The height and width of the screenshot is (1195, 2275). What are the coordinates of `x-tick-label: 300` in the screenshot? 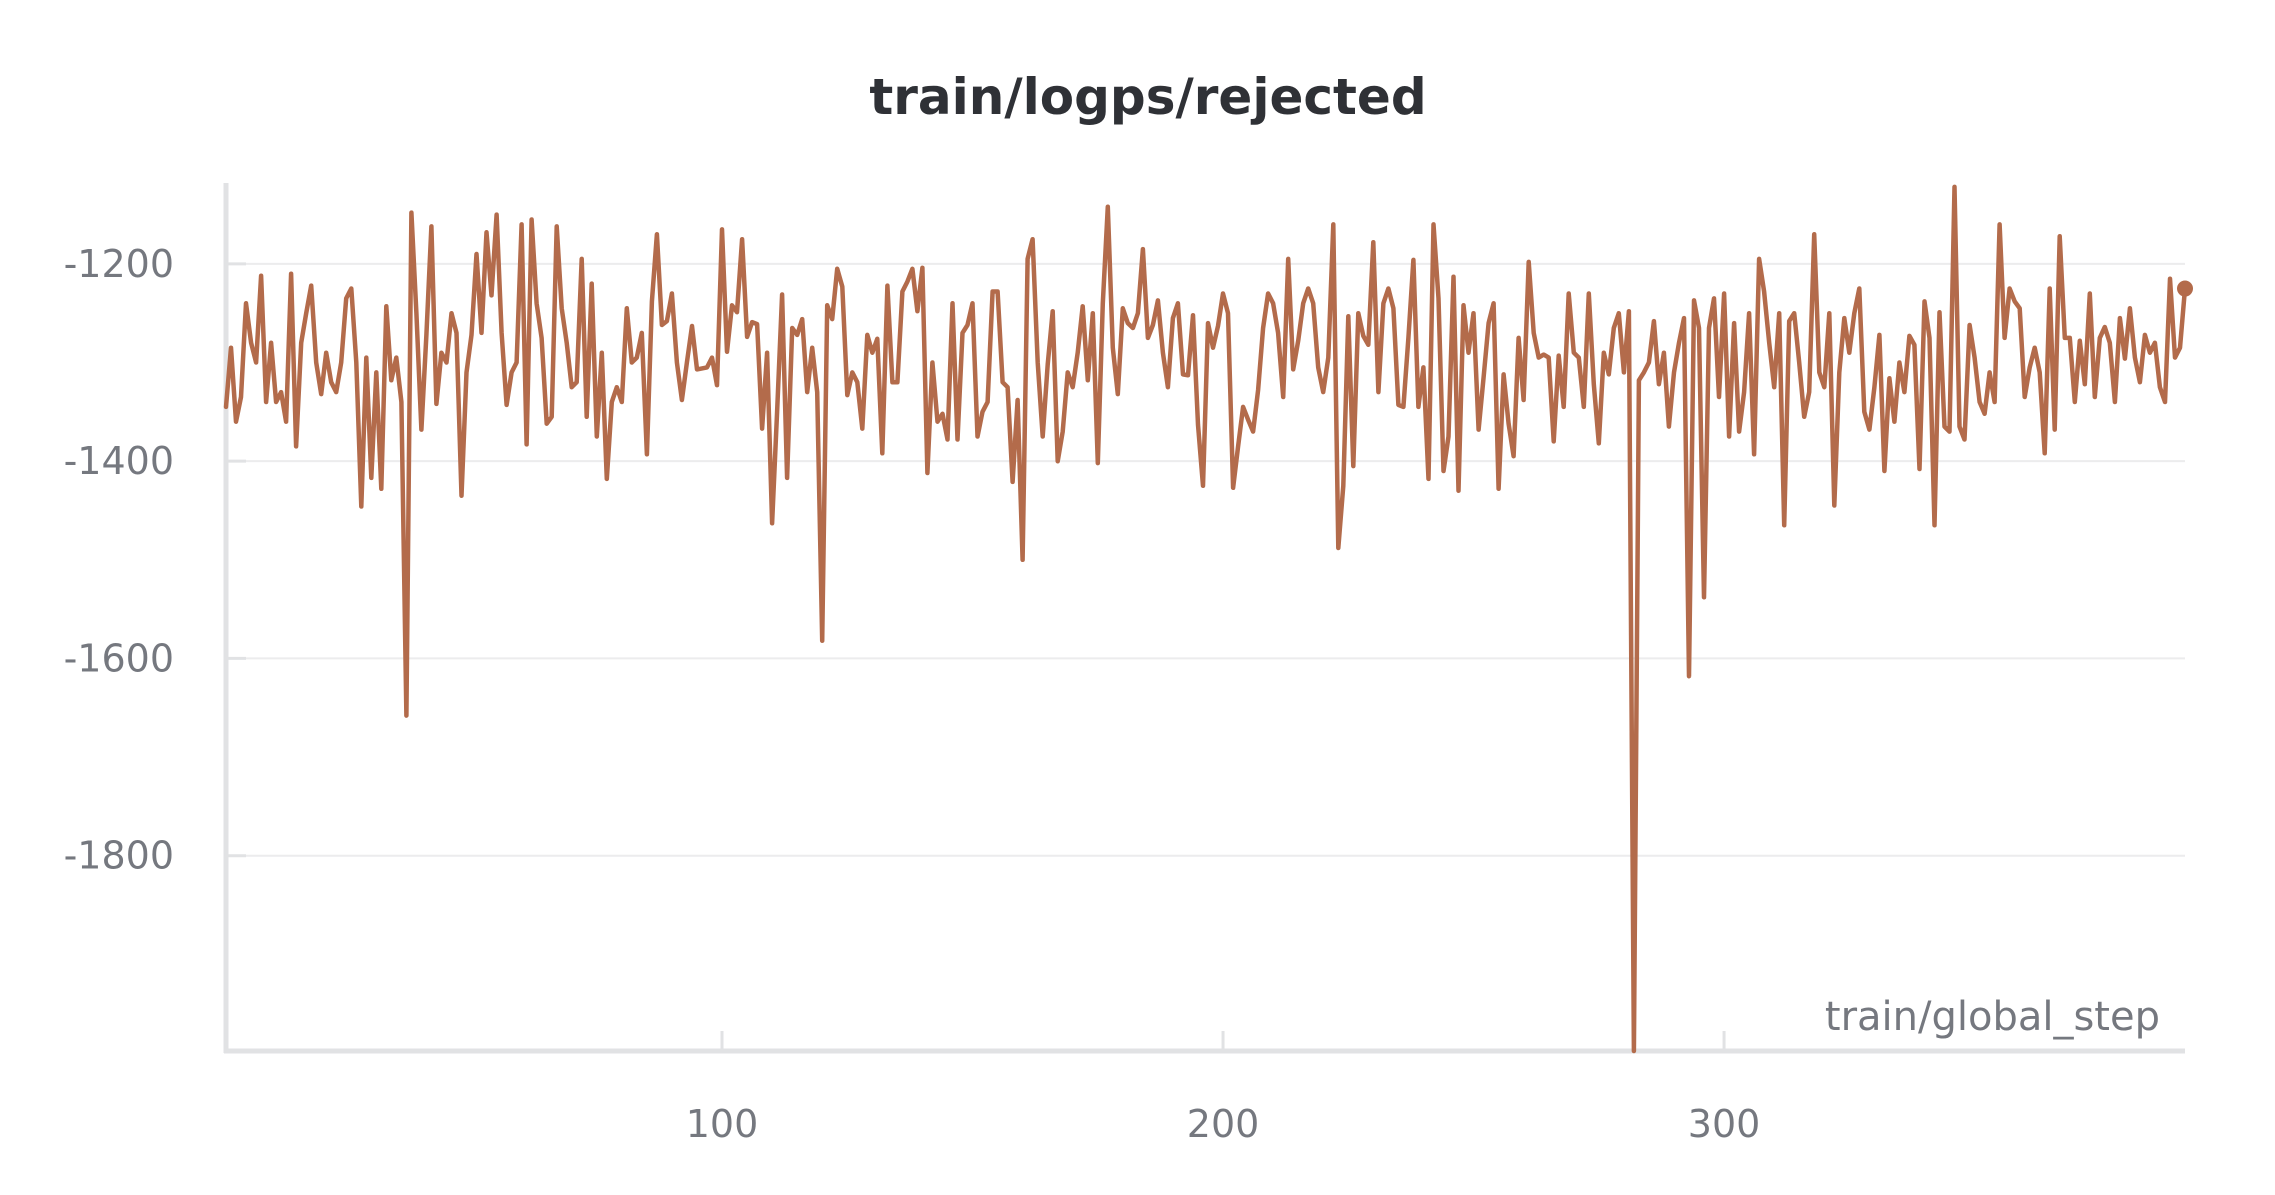 It's located at (1724, 1124).